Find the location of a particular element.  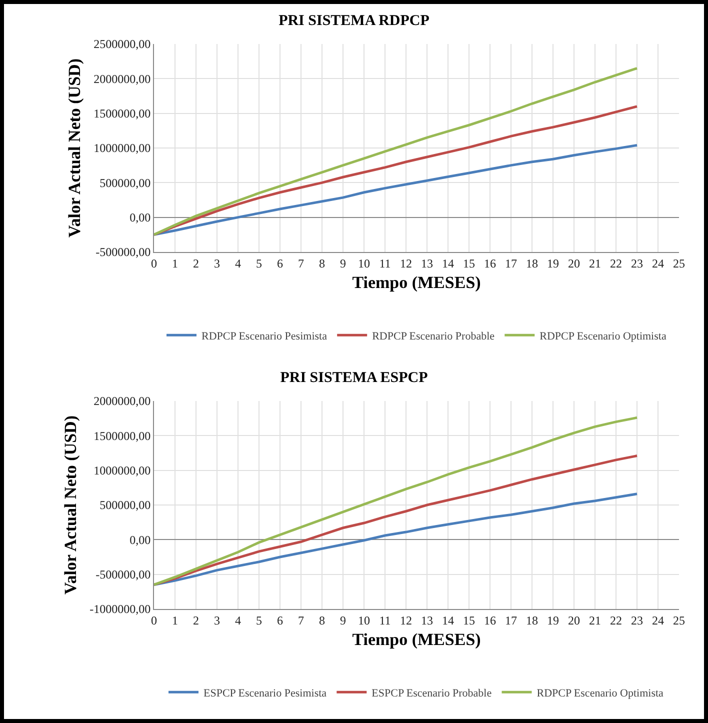

legend-label: RDPCP Escenario Probable is located at coordinates (433, 336).